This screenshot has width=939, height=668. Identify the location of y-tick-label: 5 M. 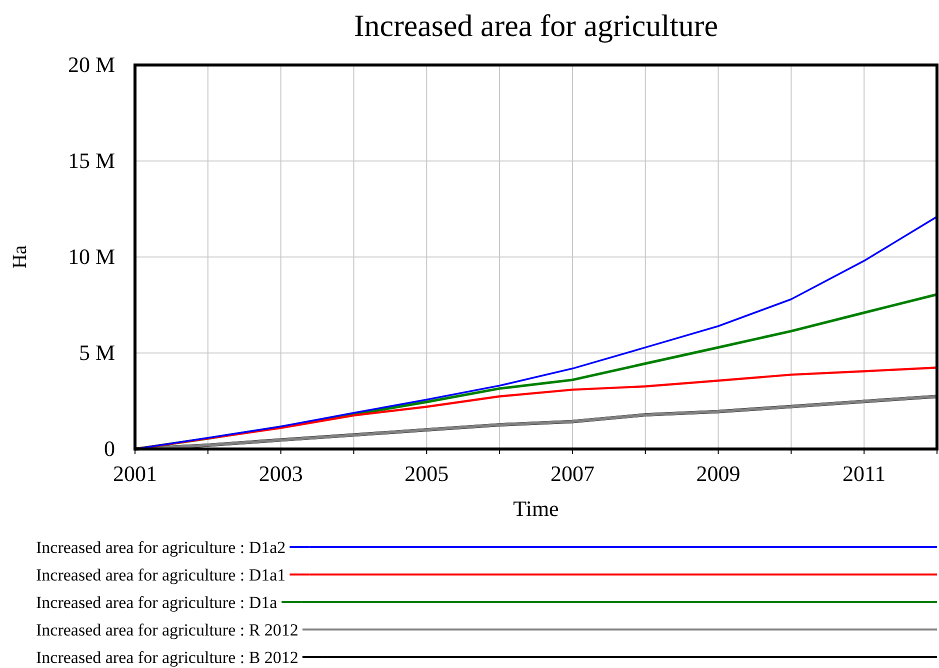
(96, 352).